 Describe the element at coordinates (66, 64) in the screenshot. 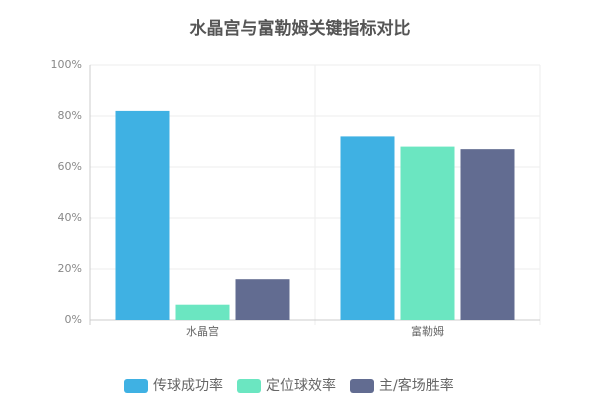

I see `y-tick-label: 100%` at that location.